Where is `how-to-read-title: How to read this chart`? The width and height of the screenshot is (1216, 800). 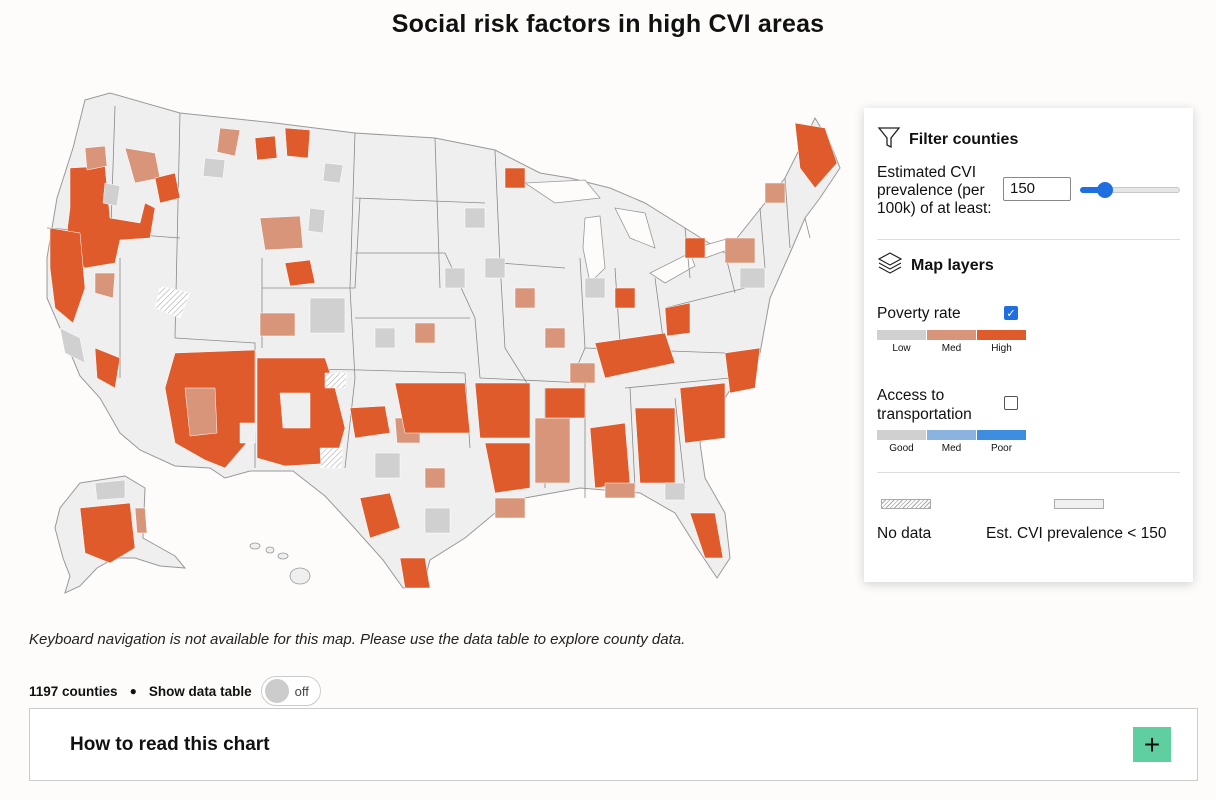
how-to-read-title: How to read this chart is located at coordinates (170, 744).